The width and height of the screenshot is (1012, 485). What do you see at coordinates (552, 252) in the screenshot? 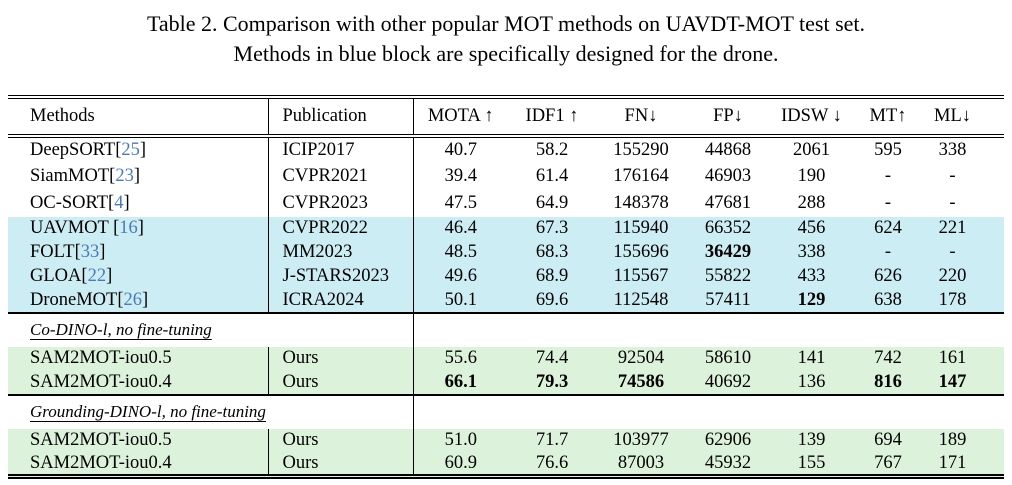
I see `metric-cell: 68.3` at bounding box center [552, 252].